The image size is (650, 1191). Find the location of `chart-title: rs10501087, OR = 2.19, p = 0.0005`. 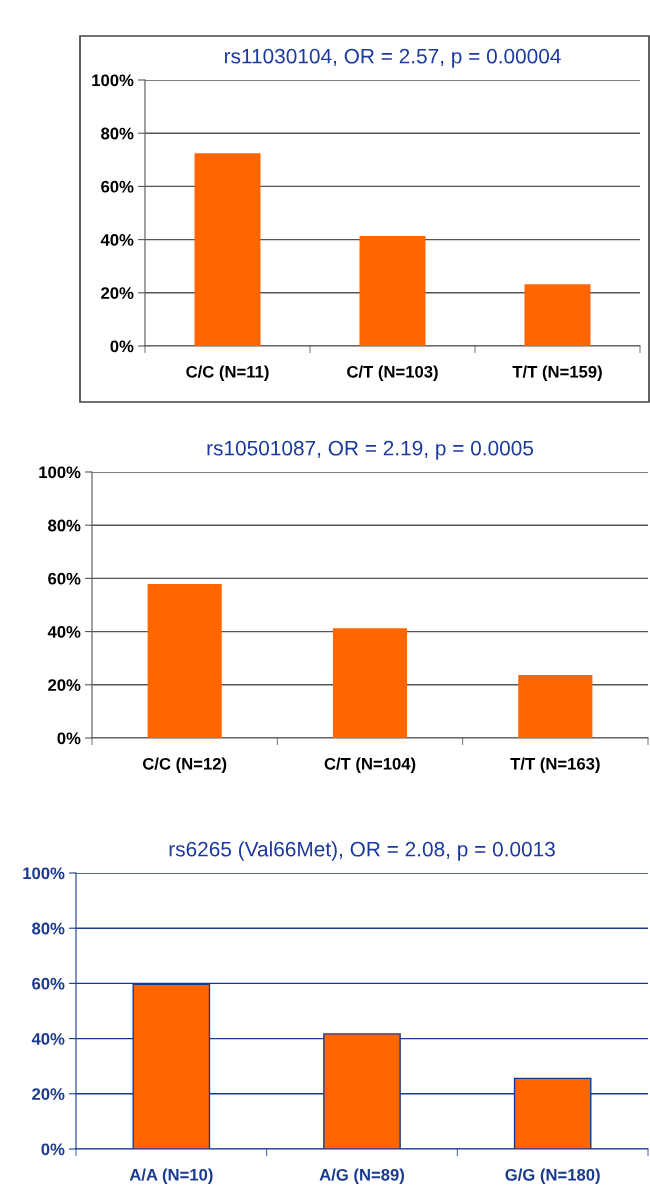

chart-title: rs10501087, OR = 2.19, p = 0.0005 is located at coordinates (370, 450).